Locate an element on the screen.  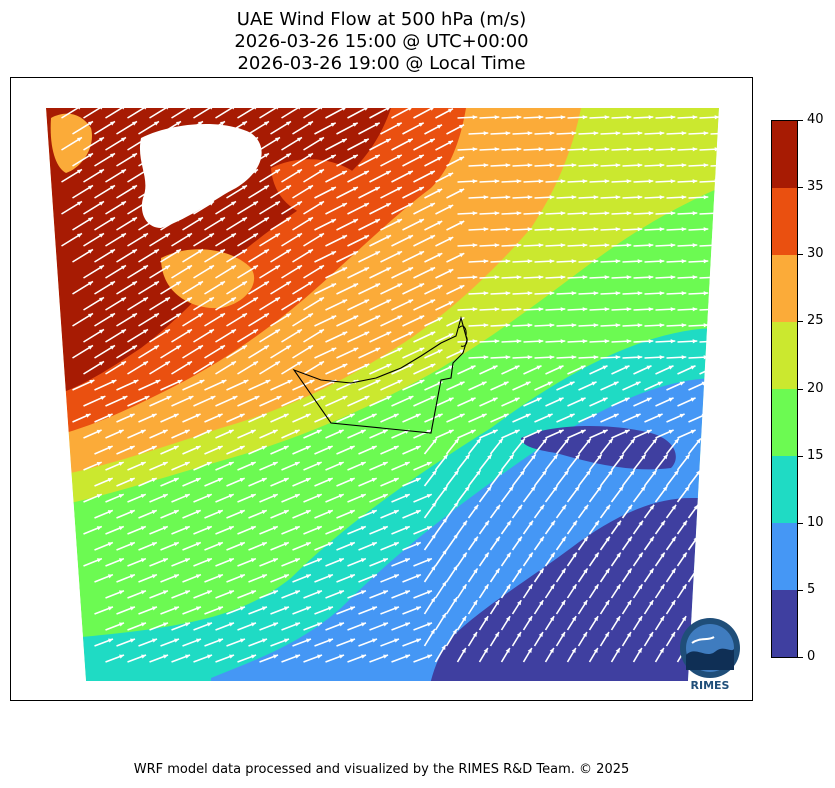
colorbar-segment is located at coordinates (784, 422).